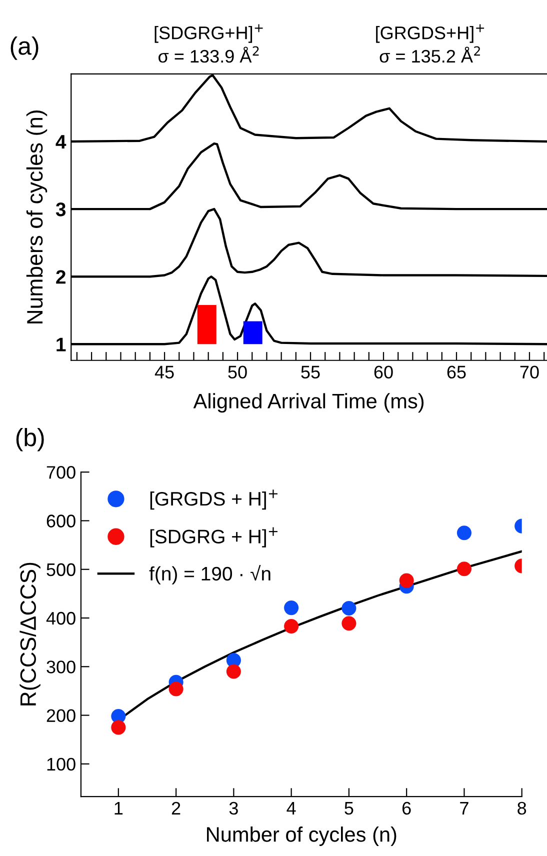 The width and height of the screenshot is (547, 856). Describe the element at coordinates (430, 43) in the screenshot. I see `text: [GRGDS+H]$^{+}$ σ = 135.2 Å$^{2}$` at that location.